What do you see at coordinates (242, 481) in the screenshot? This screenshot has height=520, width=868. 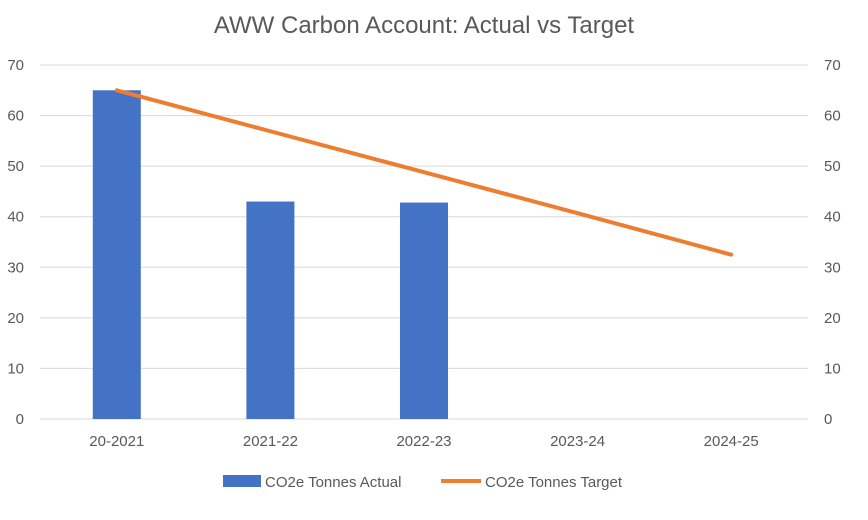 I see `legend-swatch-actual` at bounding box center [242, 481].